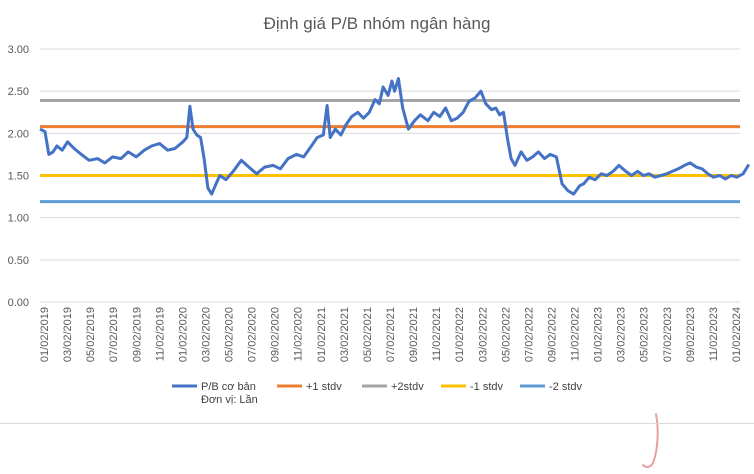 The width and height of the screenshot is (754, 474). I want to click on x-tick-label: 05/02/2021, so click(368, 334).